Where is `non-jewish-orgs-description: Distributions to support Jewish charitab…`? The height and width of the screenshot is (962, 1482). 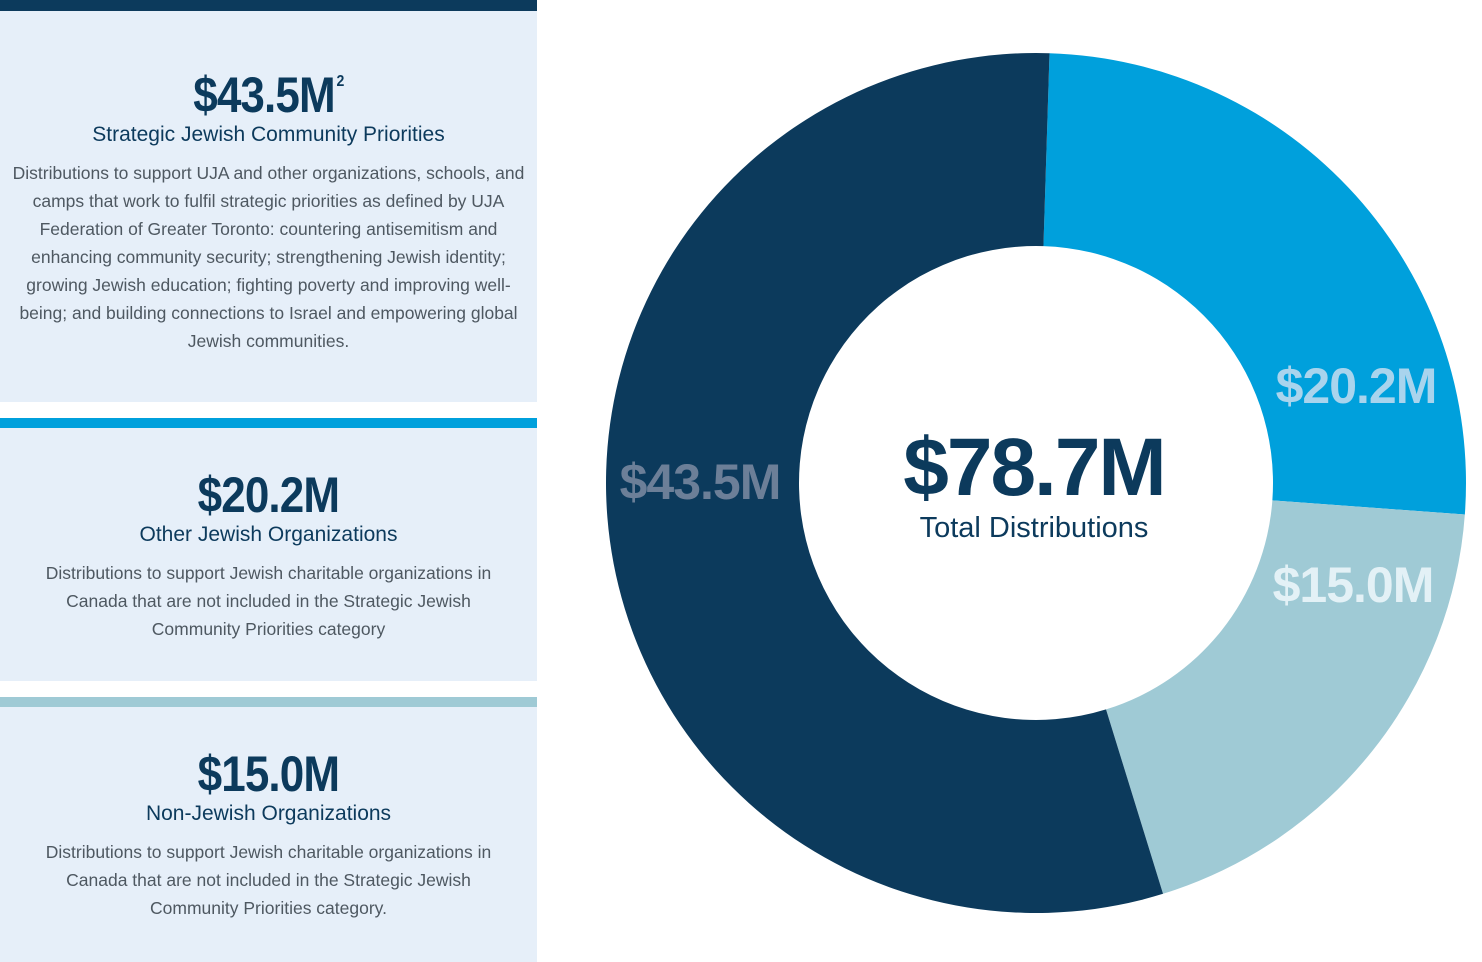
non-jewish-orgs-description: Distributions to support Jewish charitab… is located at coordinates (268, 880).